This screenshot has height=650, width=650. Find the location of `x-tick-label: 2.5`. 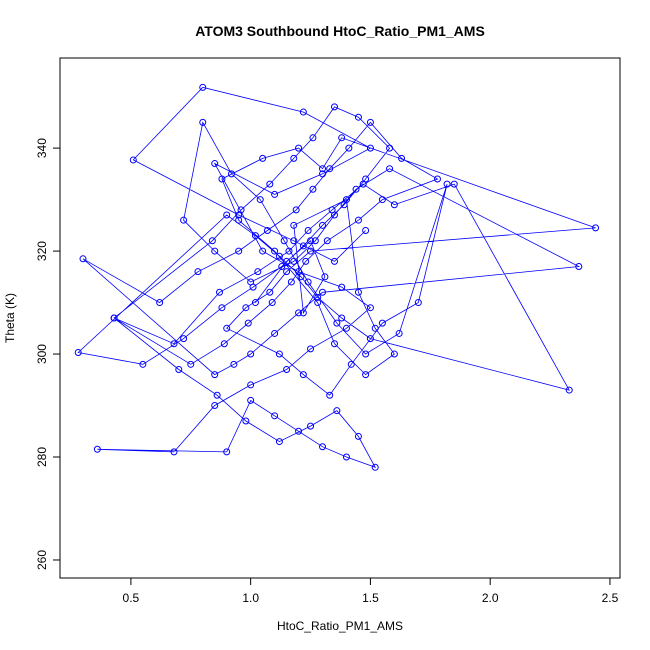

x-tick-label: 2.5 is located at coordinates (610, 598).